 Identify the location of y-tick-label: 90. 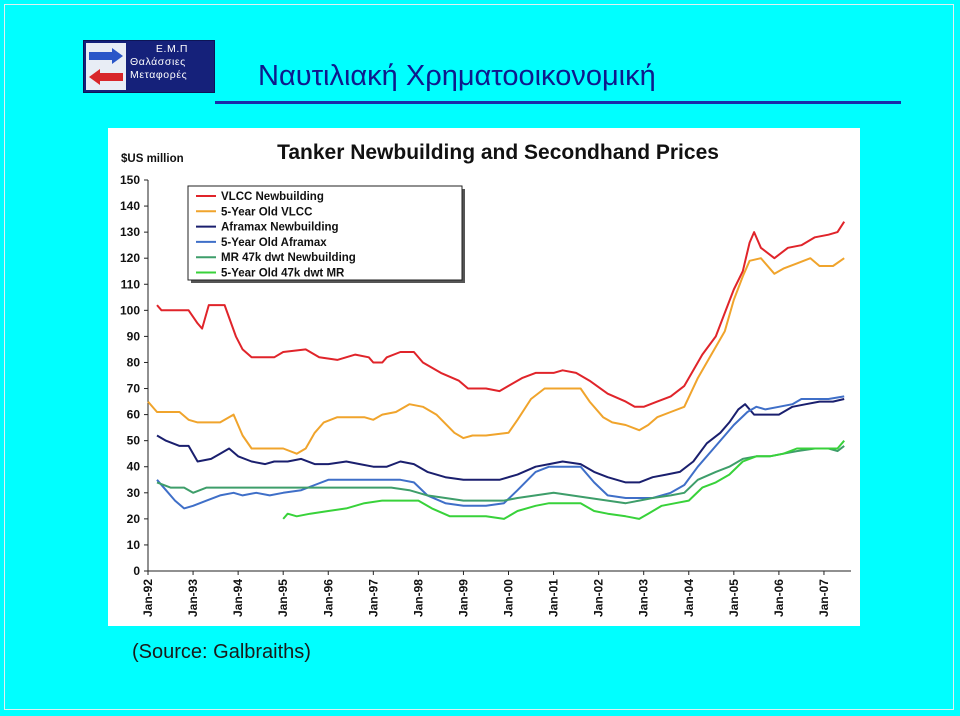
(134, 336).